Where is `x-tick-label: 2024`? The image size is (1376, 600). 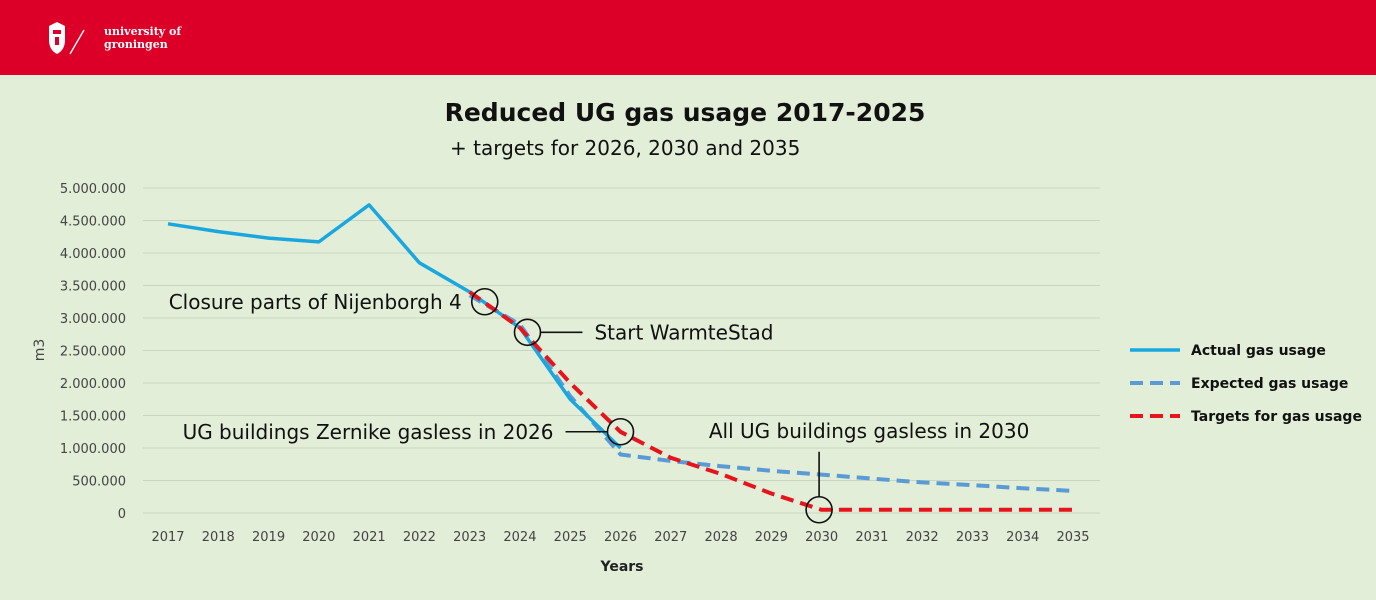
x-tick-label: 2024 is located at coordinates (519, 537).